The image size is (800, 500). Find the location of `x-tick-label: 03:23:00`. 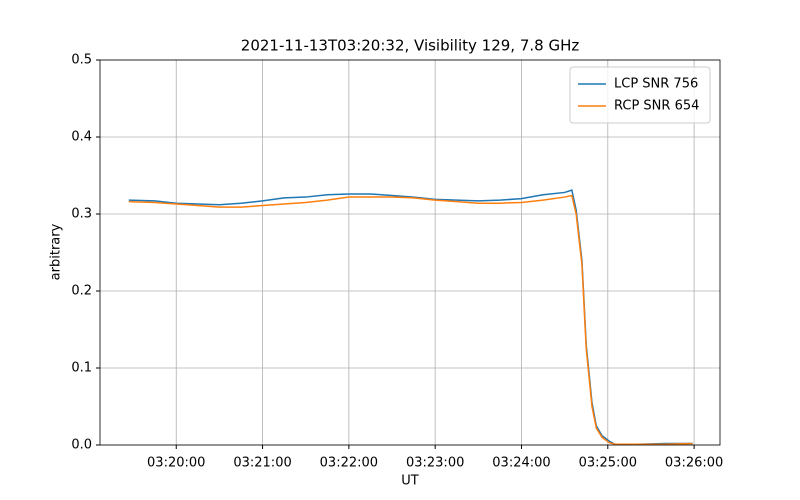

x-tick-label: 03:23:00 is located at coordinates (435, 463).